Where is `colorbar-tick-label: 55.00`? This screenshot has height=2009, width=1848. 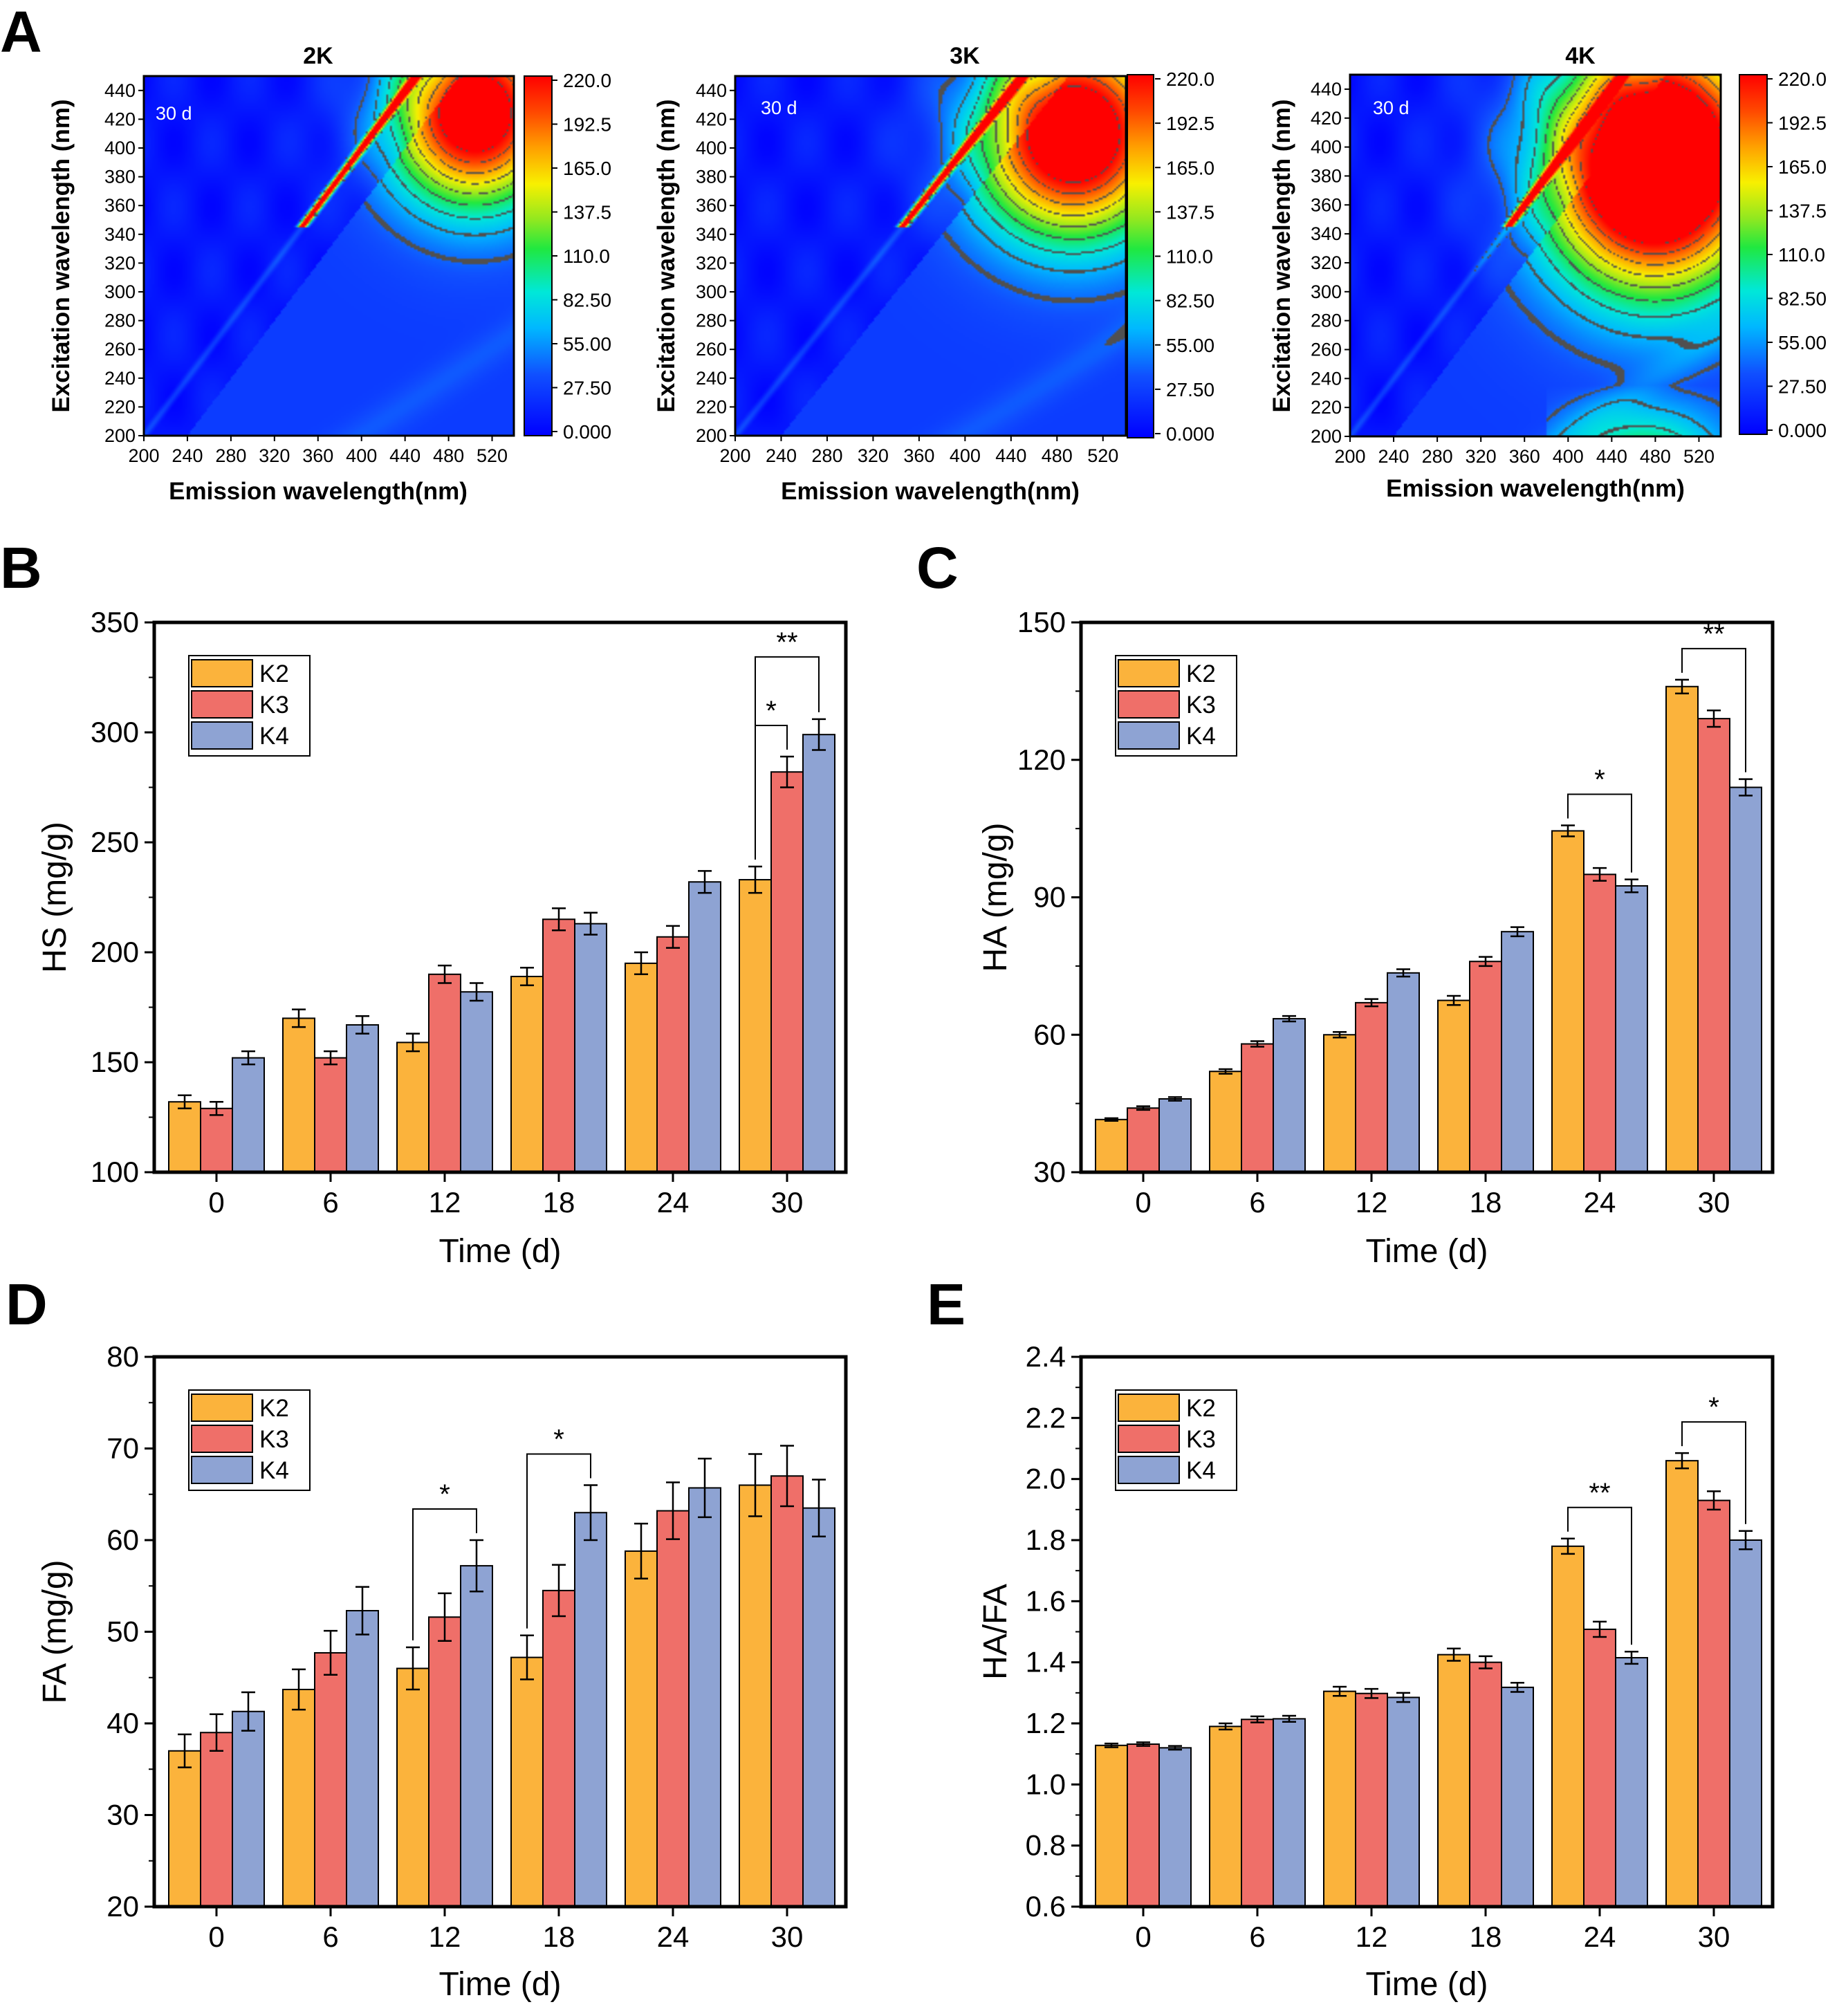 colorbar-tick-label: 55.00 is located at coordinates (1802, 343).